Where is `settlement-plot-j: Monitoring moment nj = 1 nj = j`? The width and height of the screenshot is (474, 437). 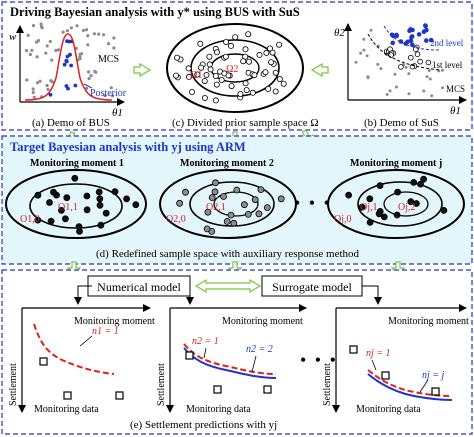 settlement-plot-j: Monitoring moment nj = 1 nj = j is located at coordinates (400, 358).